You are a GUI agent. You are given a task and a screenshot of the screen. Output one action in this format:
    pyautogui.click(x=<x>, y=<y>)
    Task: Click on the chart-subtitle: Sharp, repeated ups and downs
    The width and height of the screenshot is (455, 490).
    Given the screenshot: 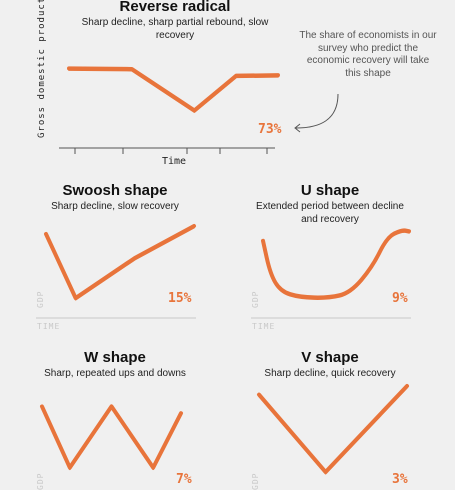 What is the action you would take?
    pyautogui.click(x=115, y=373)
    